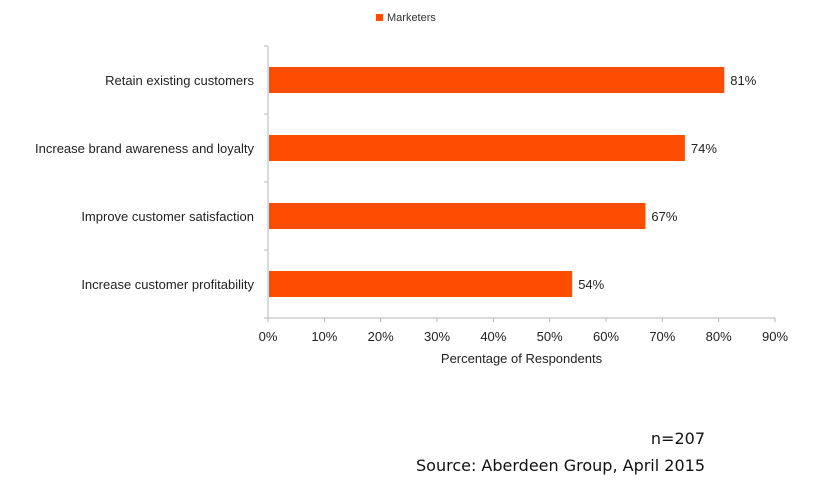 Image resolution: width=823 pixels, height=495 pixels. What do you see at coordinates (664, 216) in the screenshot?
I see `data-label: 67%` at bounding box center [664, 216].